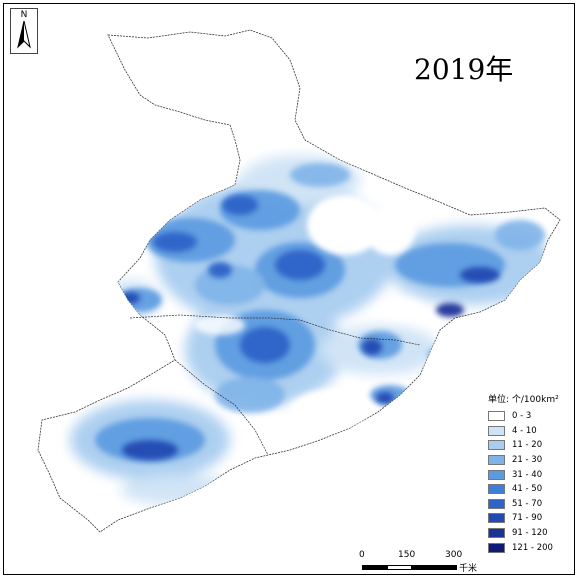 The height and width of the screenshot is (580, 580). Describe the element at coordinates (527, 518) in the screenshot. I see `legend-label: 71 - 90` at that location.